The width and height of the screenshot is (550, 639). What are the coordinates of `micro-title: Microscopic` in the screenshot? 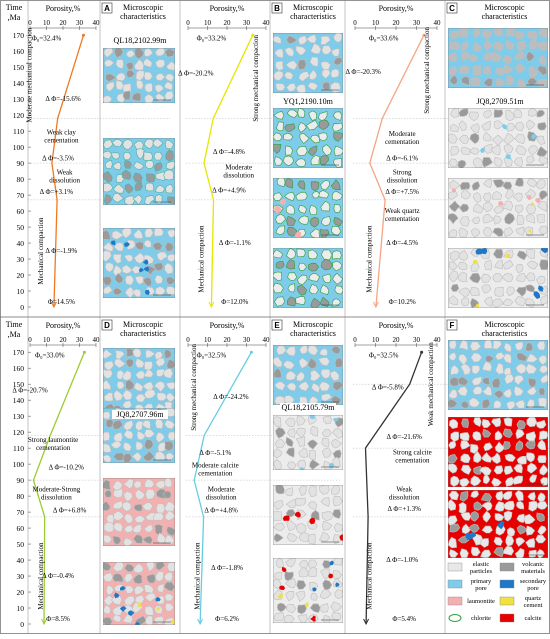 It's located at (505, 324).